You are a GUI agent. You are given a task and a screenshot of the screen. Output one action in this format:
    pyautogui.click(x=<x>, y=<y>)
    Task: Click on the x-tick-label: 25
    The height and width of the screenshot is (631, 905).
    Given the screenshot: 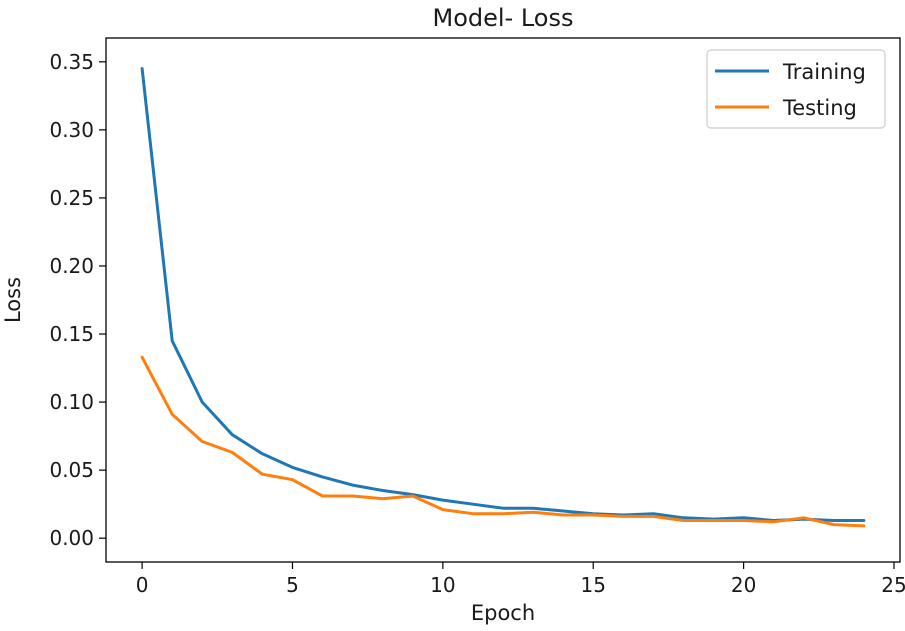 What is the action you would take?
    pyautogui.click(x=893, y=585)
    